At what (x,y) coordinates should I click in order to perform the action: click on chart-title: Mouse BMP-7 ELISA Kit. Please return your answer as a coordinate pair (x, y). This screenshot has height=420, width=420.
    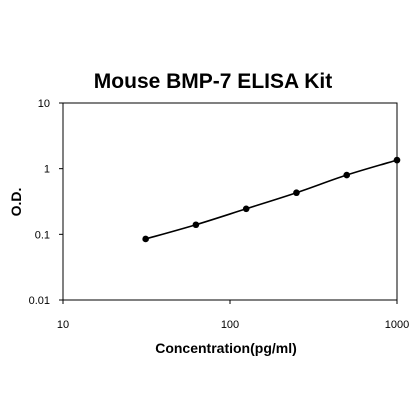
    Looking at the image, I should click on (213, 81).